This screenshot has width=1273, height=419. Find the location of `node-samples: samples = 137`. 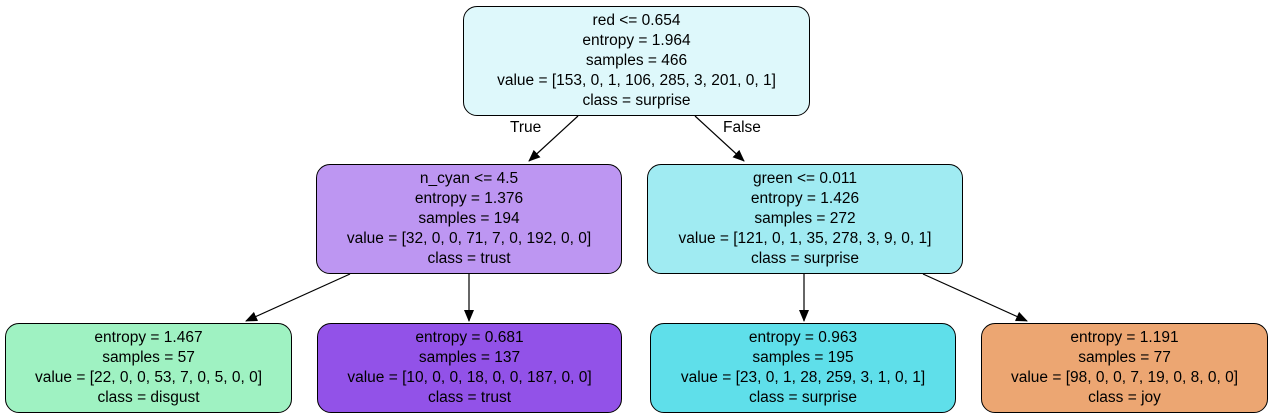

node-samples: samples = 137 is located at coordinates (469, 357).